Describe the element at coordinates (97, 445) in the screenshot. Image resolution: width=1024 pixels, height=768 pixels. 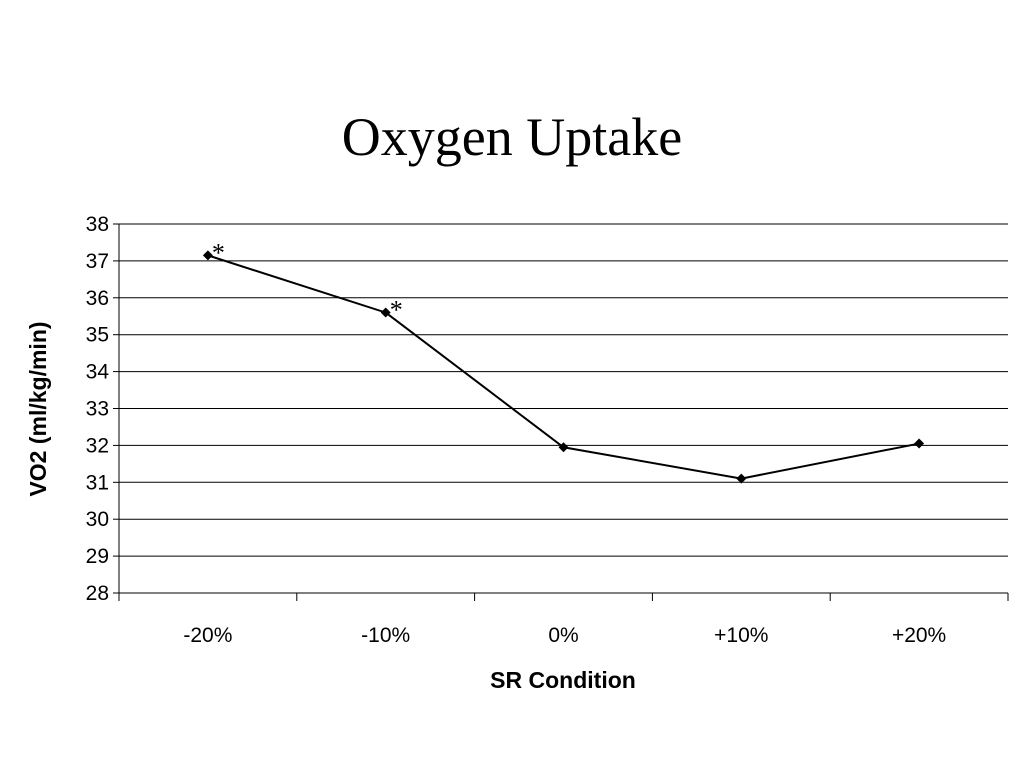
I see `y-tick-label: 32` at that location.